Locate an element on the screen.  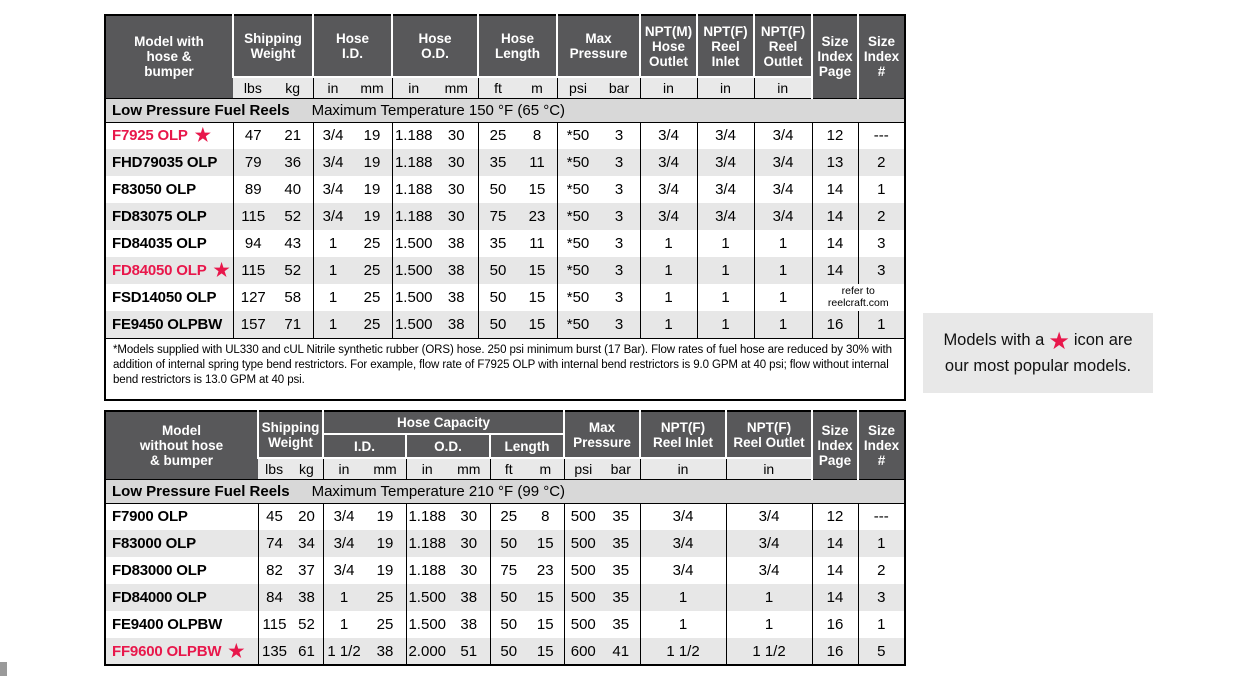
data-value: 21 is located at coordinates (293, 136).